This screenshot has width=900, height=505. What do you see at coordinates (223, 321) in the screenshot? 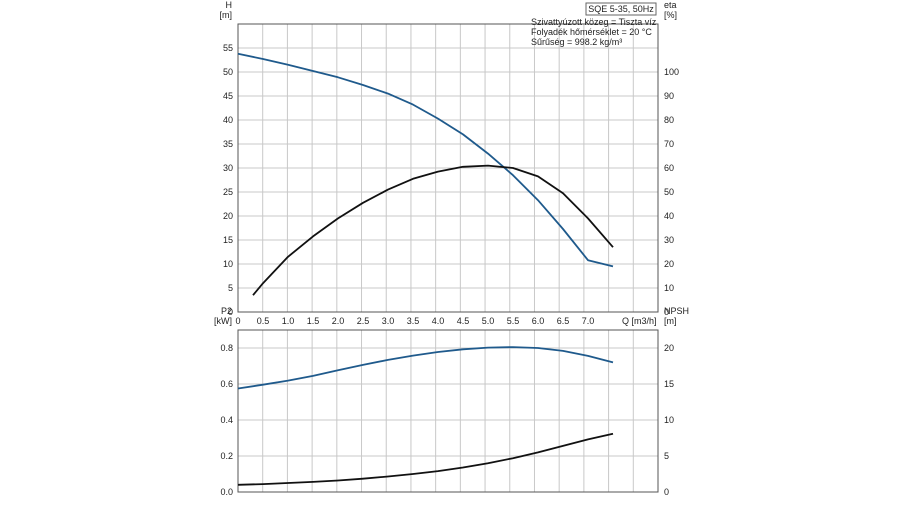
I see `panel2-y-left-unit: [kW]` at bounding box center [223, 321].